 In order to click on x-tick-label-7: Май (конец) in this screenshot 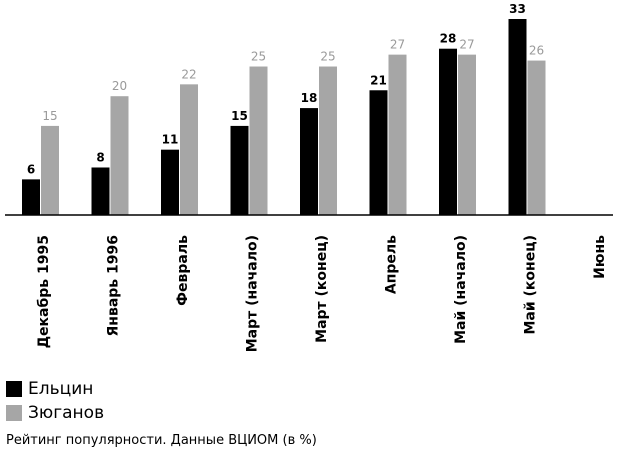, I will do `click(531, 285)`.